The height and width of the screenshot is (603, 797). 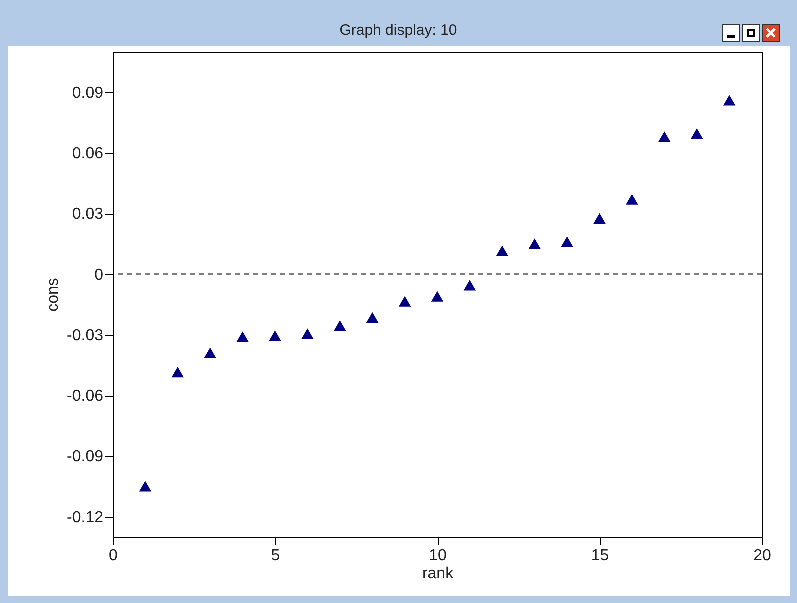 What do you see at coordinates (53, 295) in the screenshot?
I see `y-axis-title: cons` at bounding box center [53, 295].